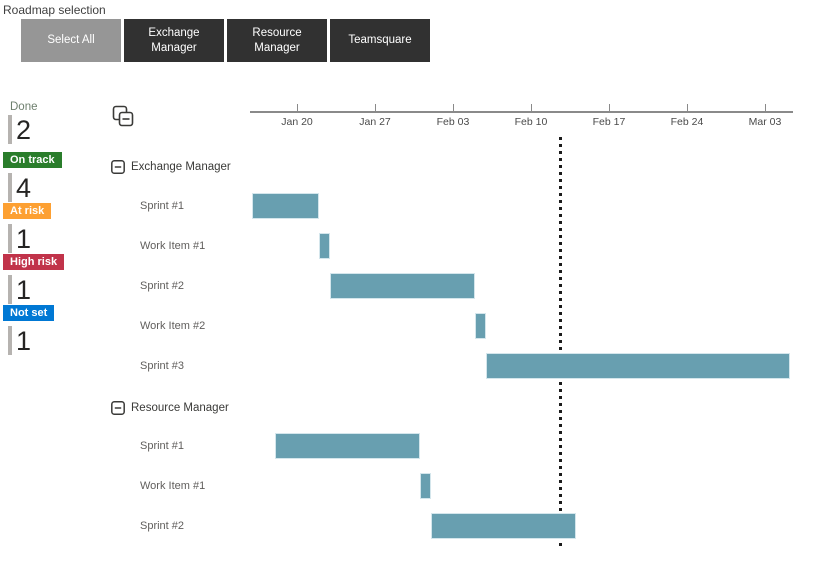 The image size is (840, 582). Describe the element at coordinates (531, 122) in the screenshot. I see `axis-tick-label: Feb 10` at that location.